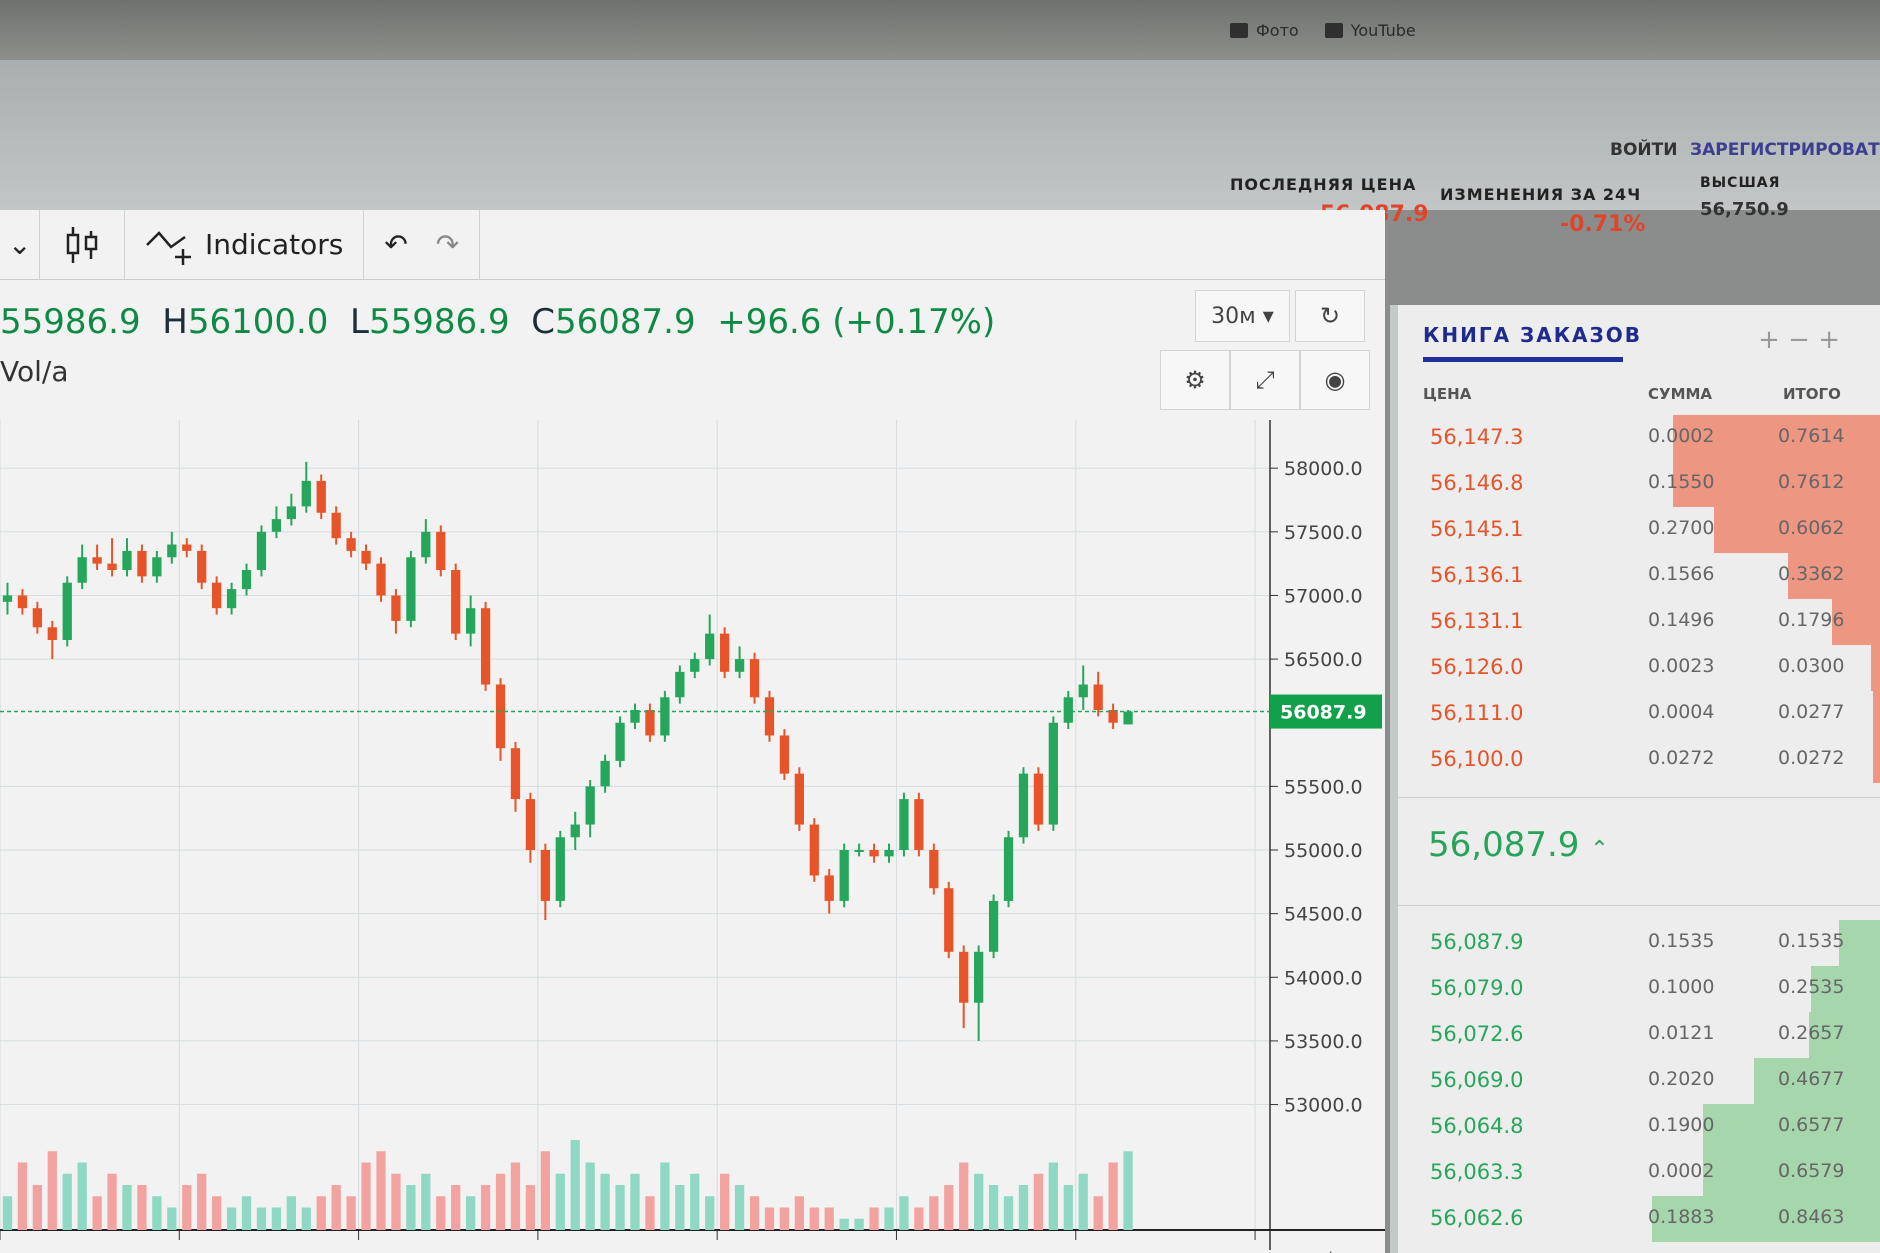 The width and height of the screenshot is (1880, 1253). What do you see at coordinates (1639, 989) in the screenshot?
I see `order-row: 56,079.0 0.1000 0.2535` at bounding box center [1639, 989].